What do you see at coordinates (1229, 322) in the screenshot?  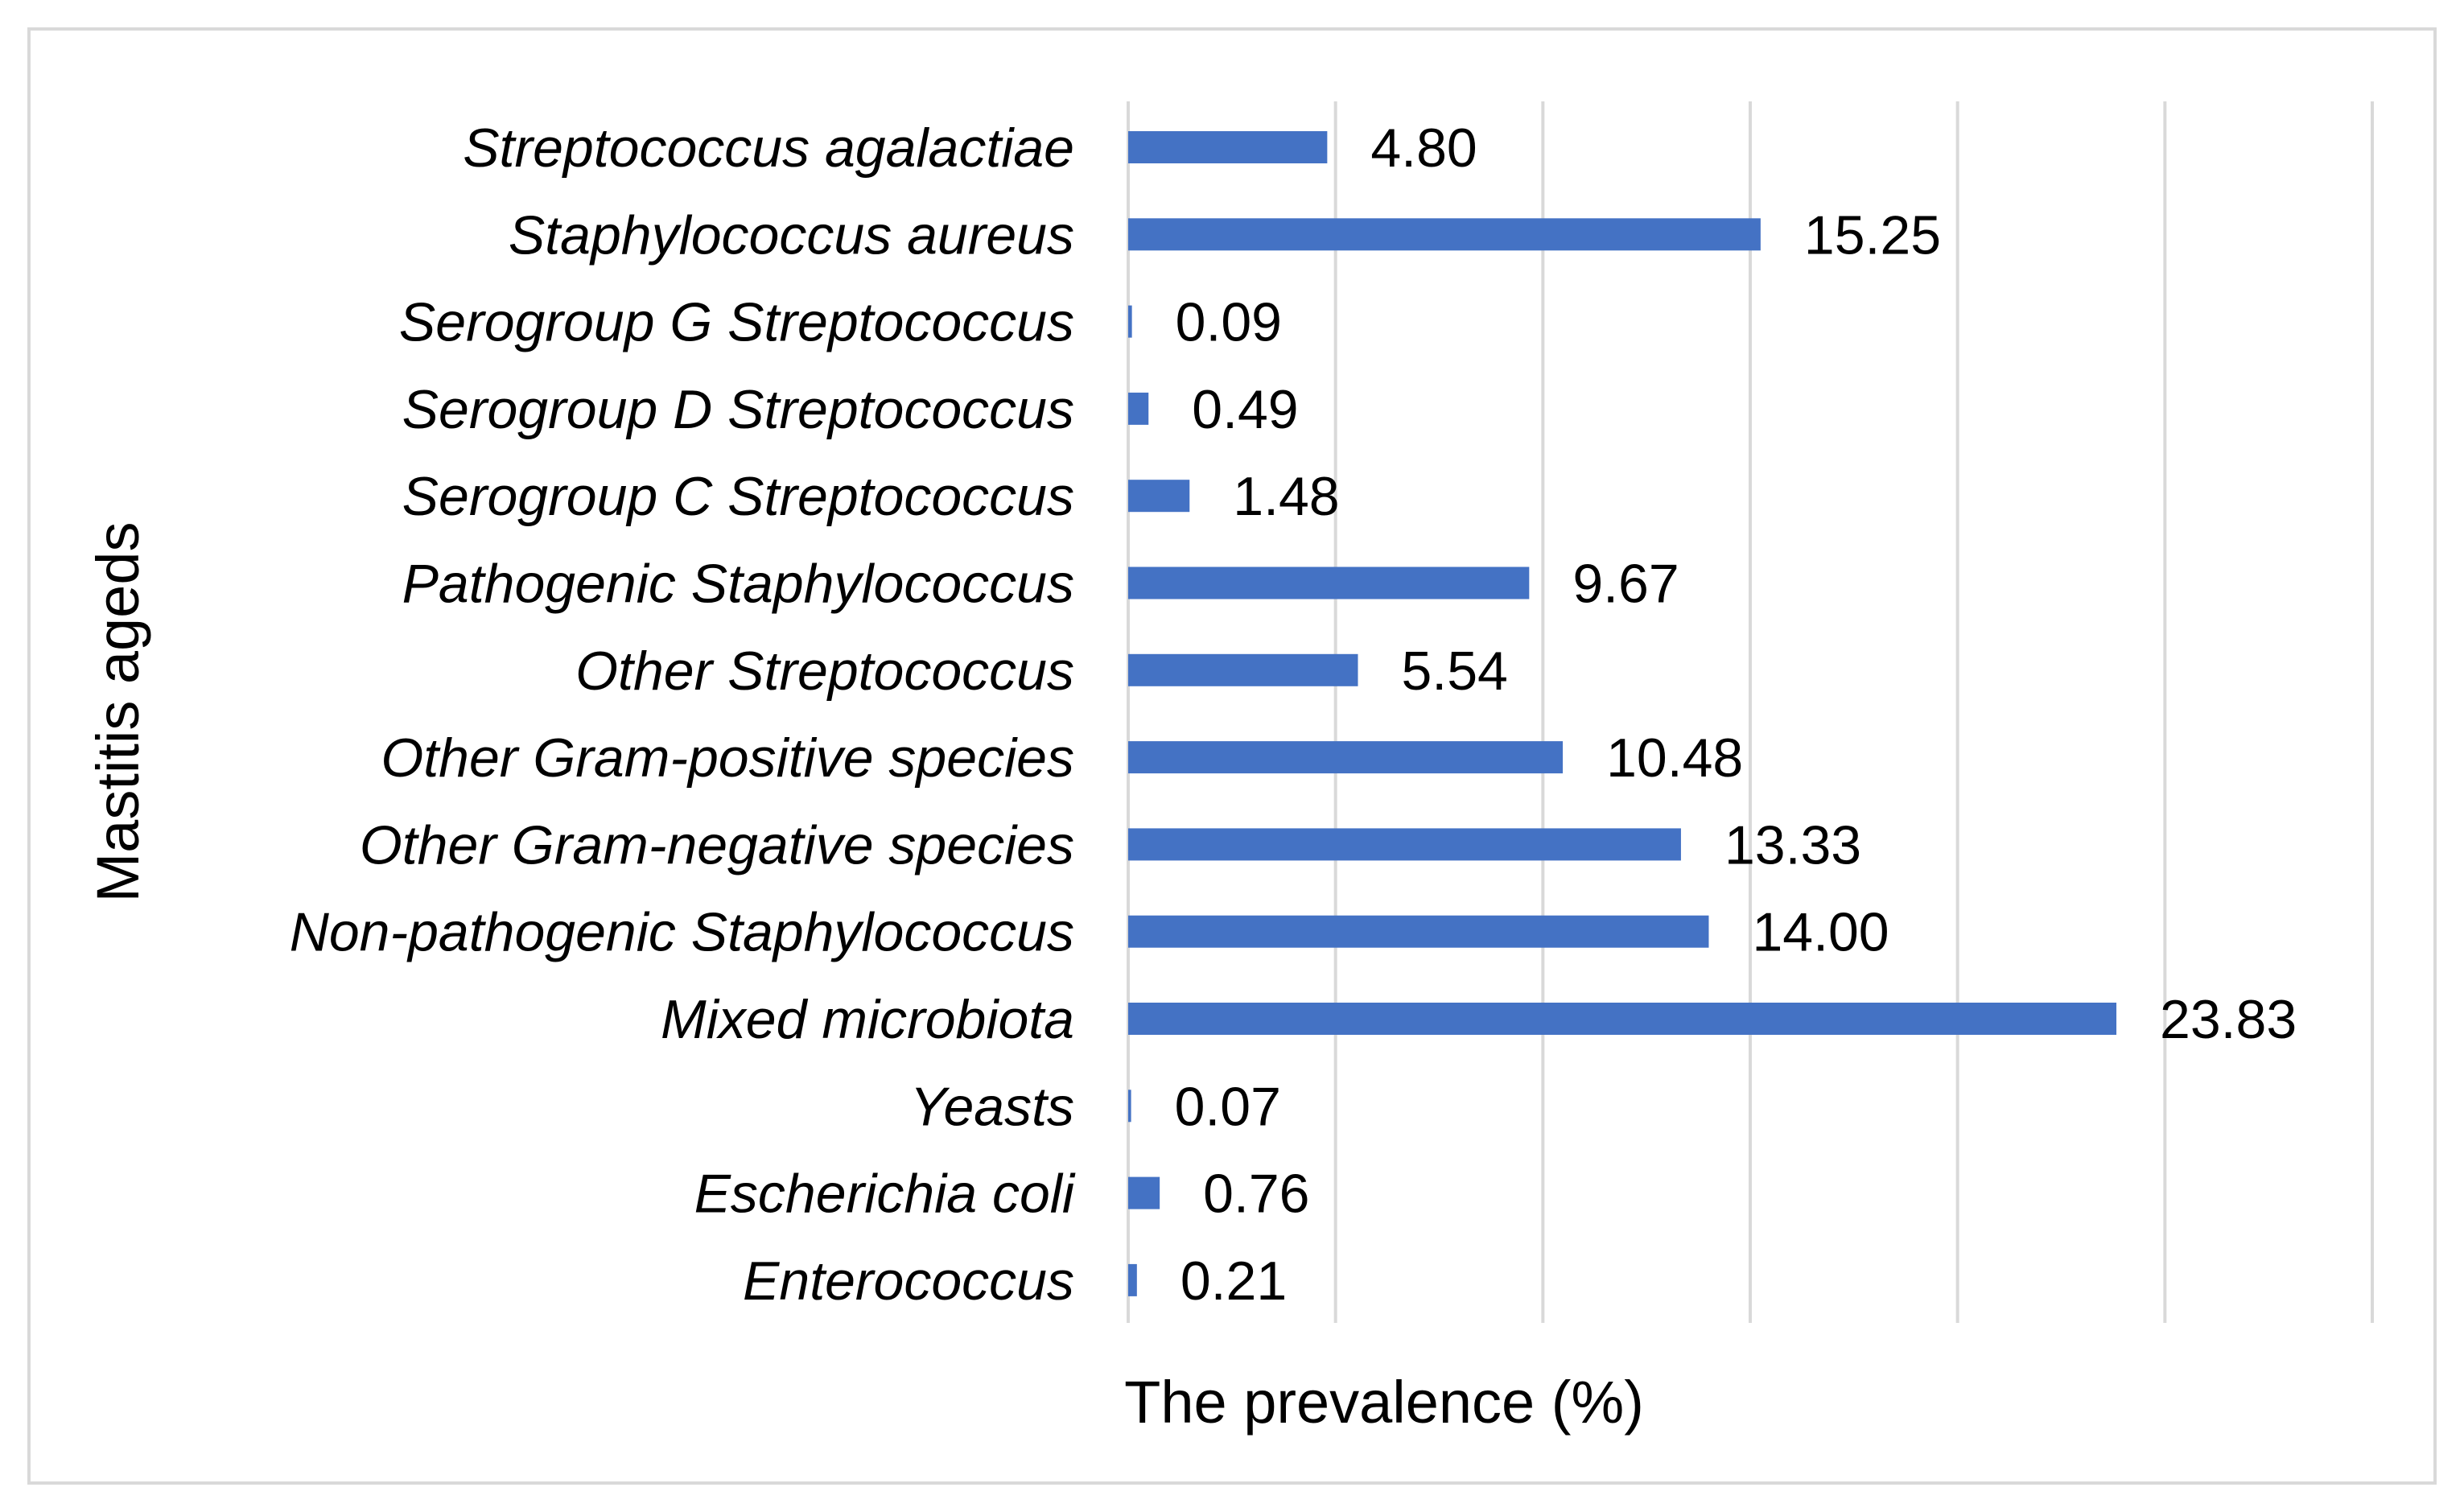 I see `value-label-serogroup-g-streptococcus: 0.09` at bounding box center [1229, 322].